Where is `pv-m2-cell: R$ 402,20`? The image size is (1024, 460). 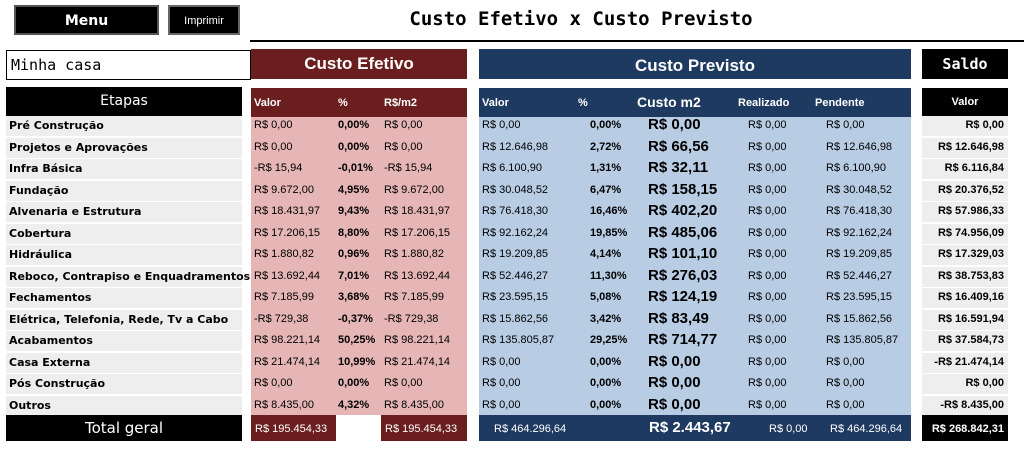
pv-m2-cell: R$ 402,20 is located at coordinates (683, 210).